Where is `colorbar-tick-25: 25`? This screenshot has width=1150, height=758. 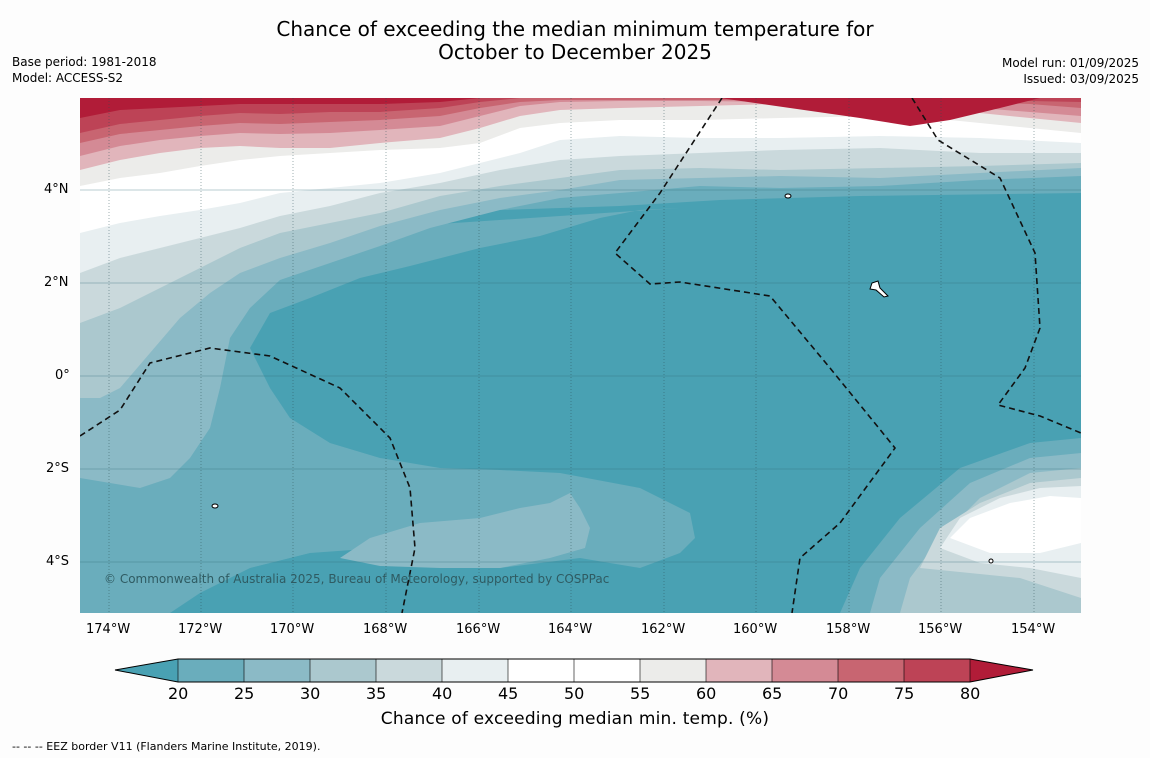
colorbar-tick-25: 25 is located at coordinates (244, 693).